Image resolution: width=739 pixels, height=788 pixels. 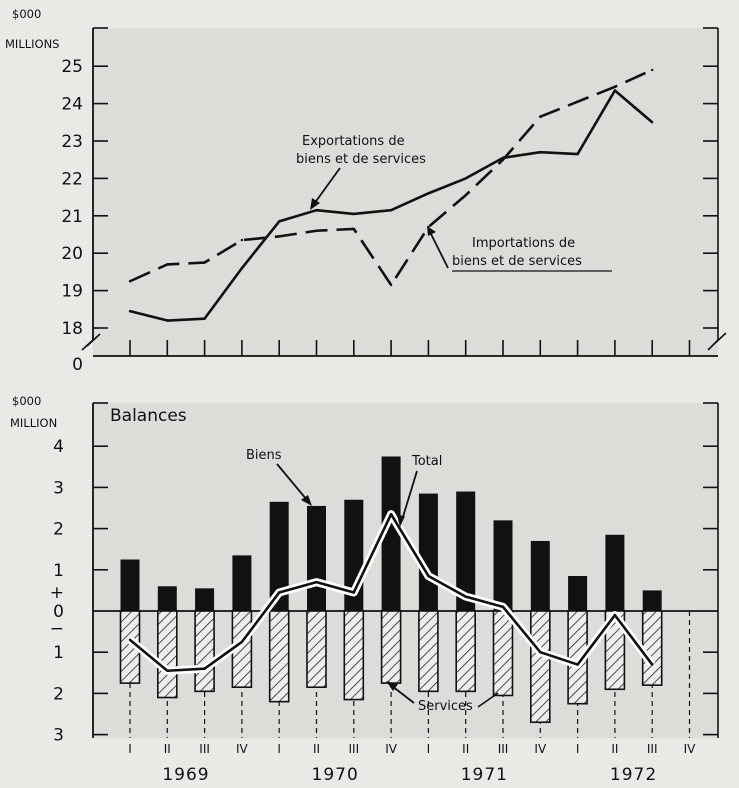 What do you see at coordinates (58, 612) in the screenshot?
I see `balances-zero-label: 0` at bounding box center [58, 612].